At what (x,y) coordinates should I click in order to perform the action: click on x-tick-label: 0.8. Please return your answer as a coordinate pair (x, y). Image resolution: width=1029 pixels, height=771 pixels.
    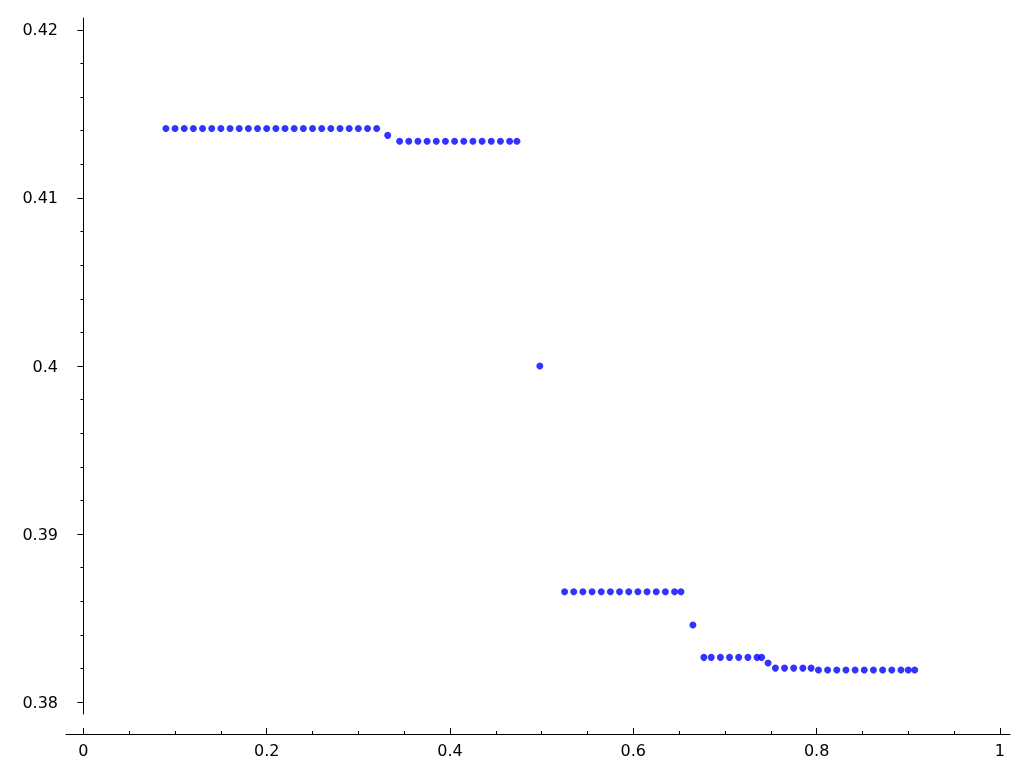
    Looking at the image, I should click on (816, 750).